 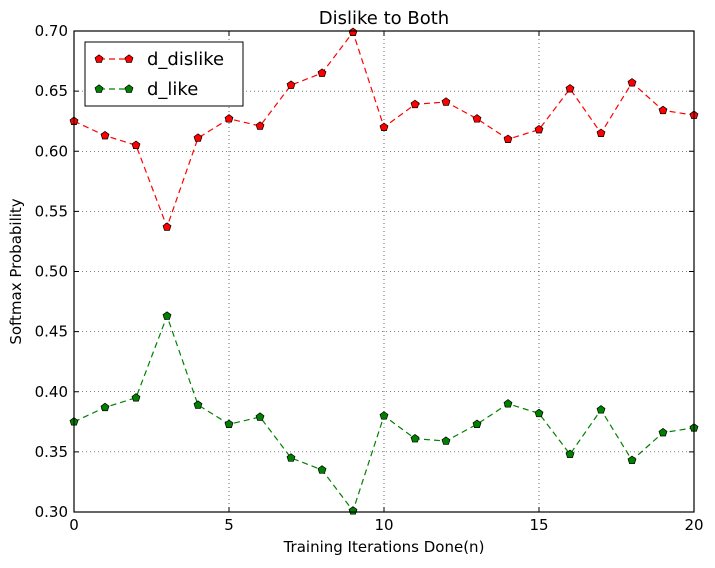 What do you see at coordinates (384, 18) in the screenshot?
I see `chart-title: Dislike to Both` at bounding box center [384, 18].